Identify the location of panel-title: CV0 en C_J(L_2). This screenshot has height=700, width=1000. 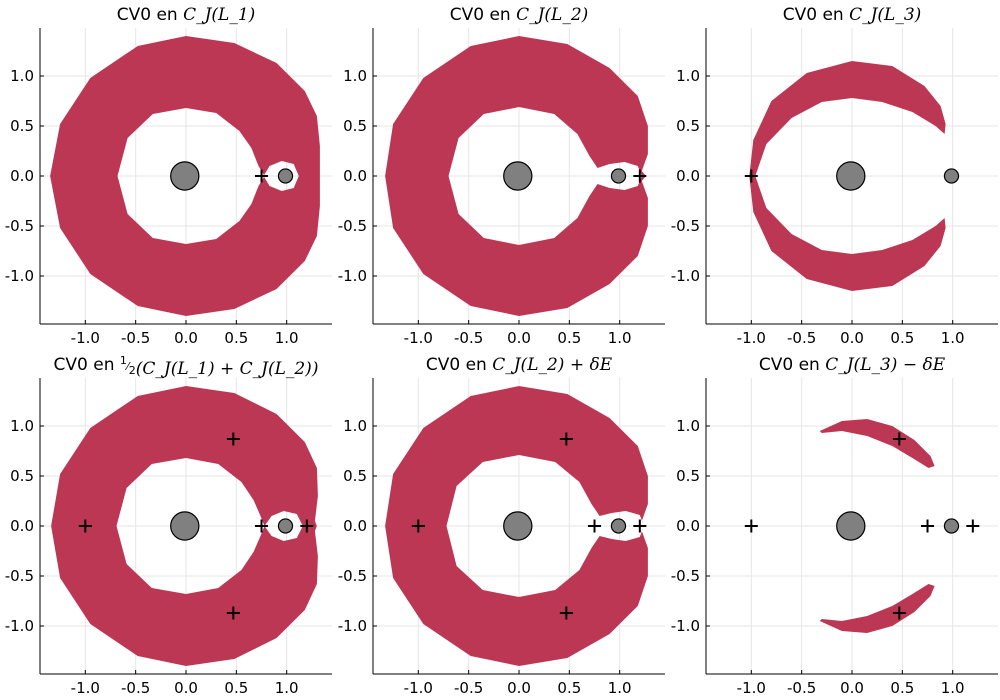
(519, 15).